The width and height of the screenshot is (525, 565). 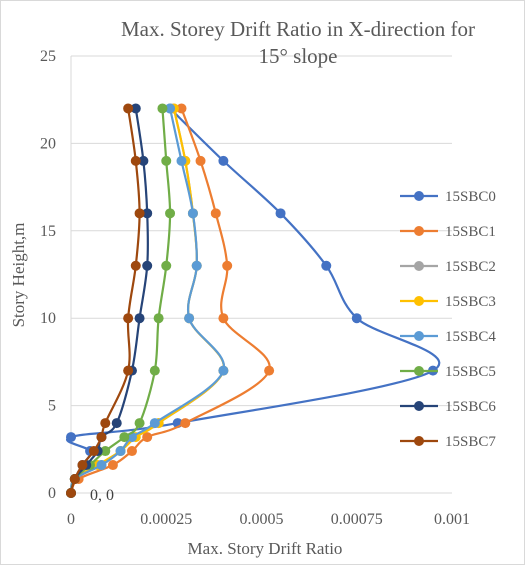 I want to click on series-15SBC7, so click(x=105, y=300).